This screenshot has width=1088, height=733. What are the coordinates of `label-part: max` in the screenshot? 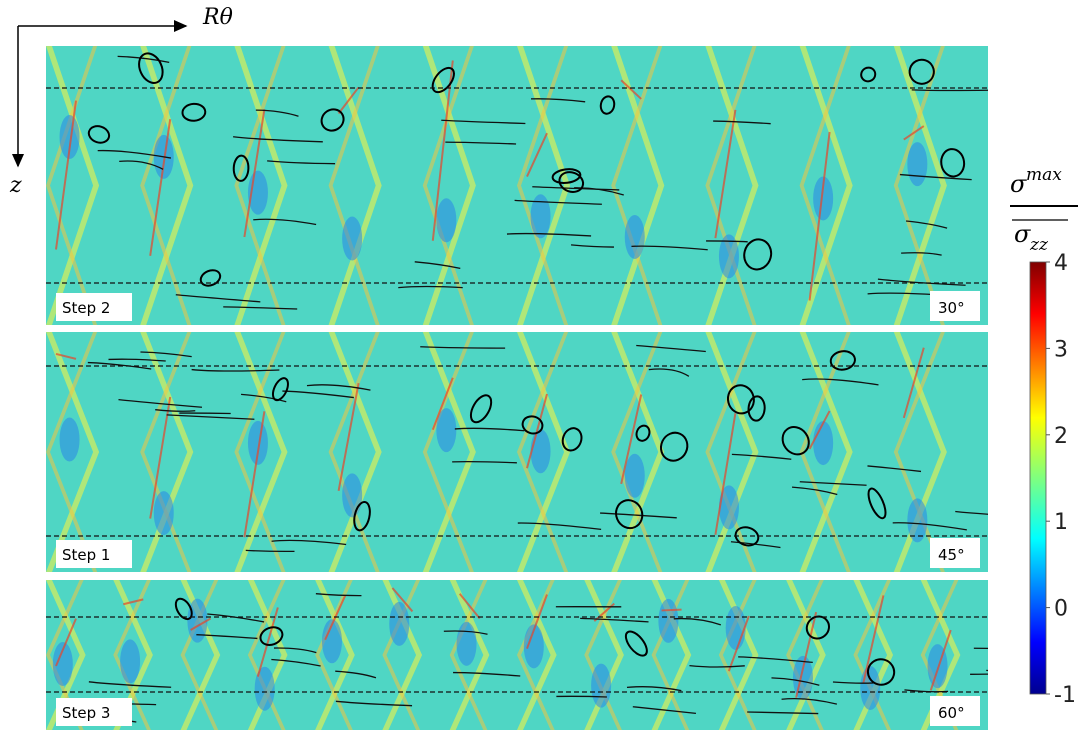 It's located at (1044, 175).